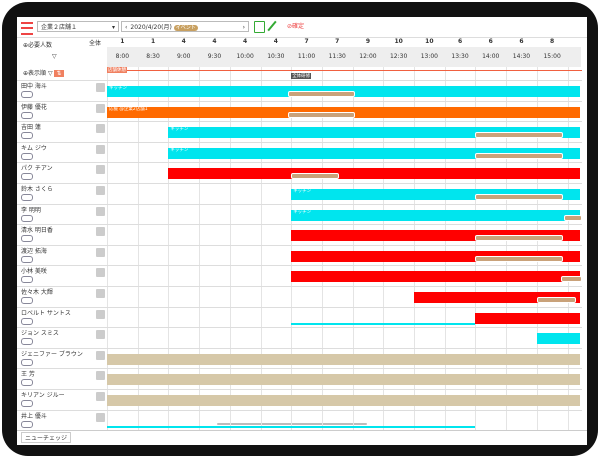  What do you see at coordinates (52, 354) in the screenshot?
I see `staff-name: ジェニファー ブラウン` at bounding box center [52, 354].